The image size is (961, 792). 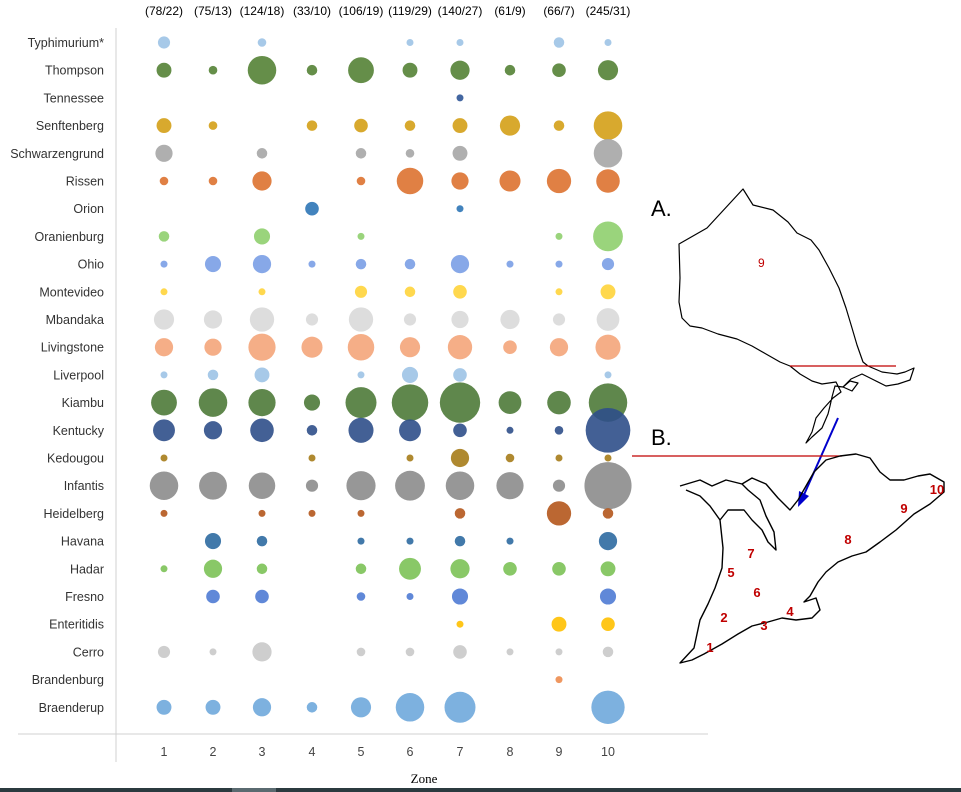 What do you see at coordinates (761, 263) in the screenshot?
I see `map-a-zone-9: 9` at bounding box center [761, 263].